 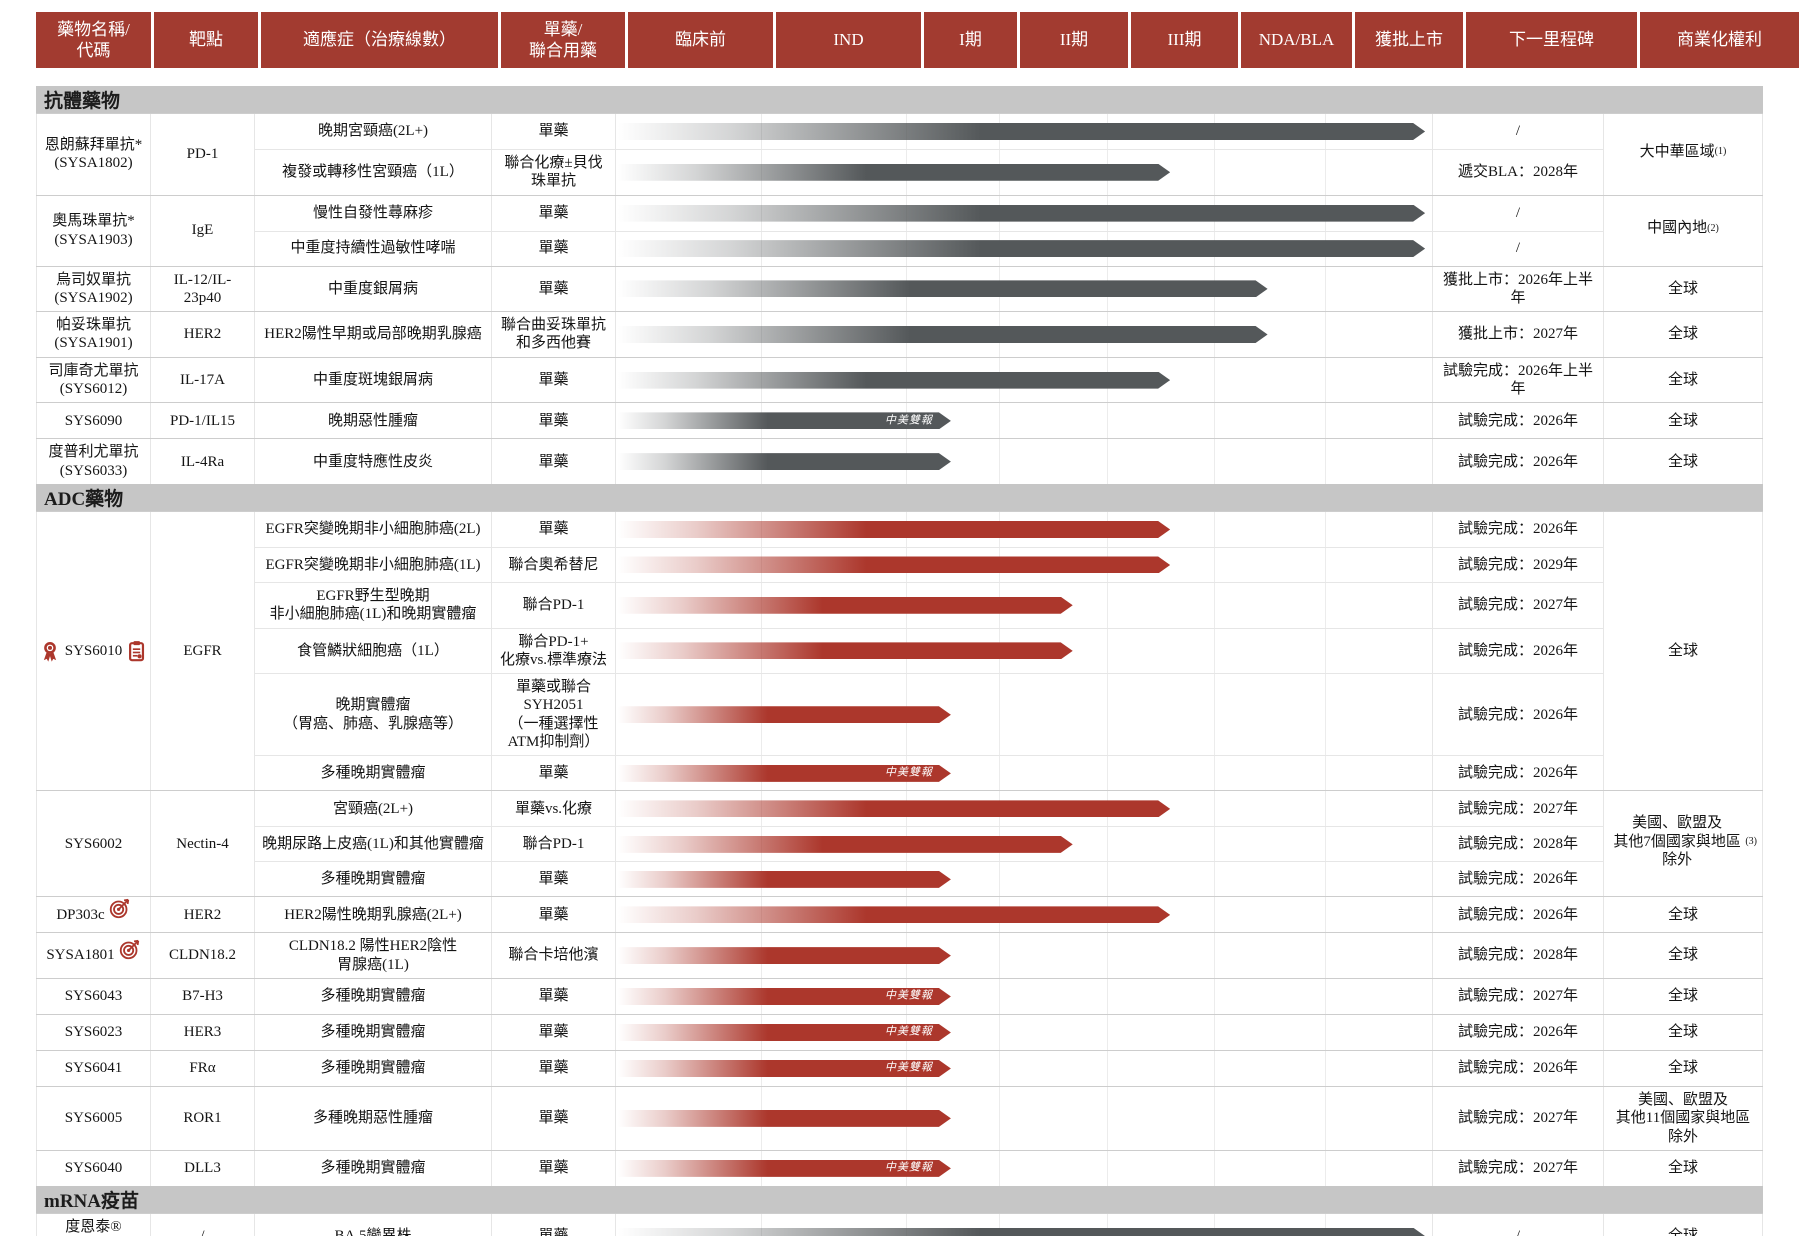 I want to click on drug-name-line: SYS6010, so click(x=94, y=651).